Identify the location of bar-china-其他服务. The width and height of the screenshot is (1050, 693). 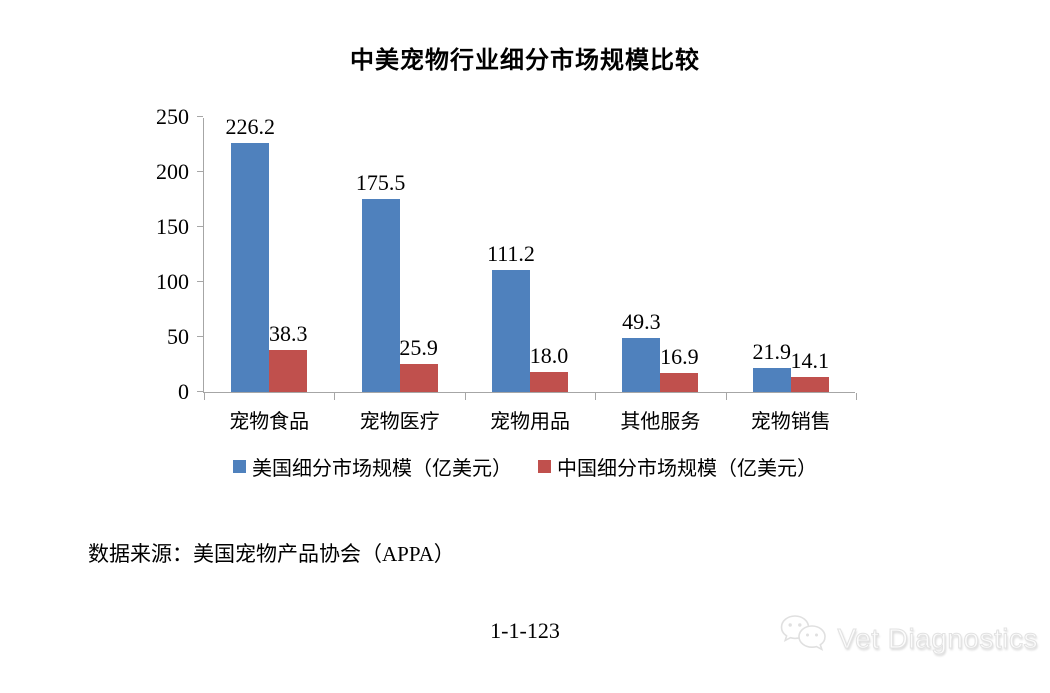
(679, 382).